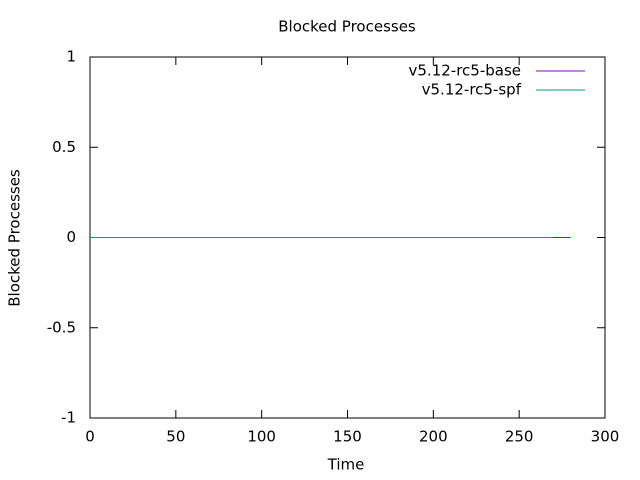 The height and width of the screenshot is (480, 640). I want to click on x-tick-label: 200, so click(433, 437).